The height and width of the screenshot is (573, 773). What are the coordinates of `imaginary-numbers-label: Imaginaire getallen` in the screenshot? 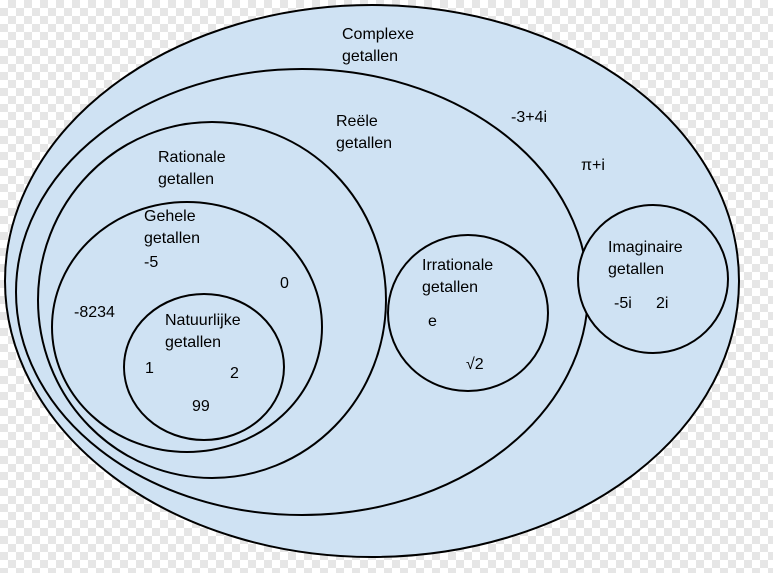 It's located at (645, 259).